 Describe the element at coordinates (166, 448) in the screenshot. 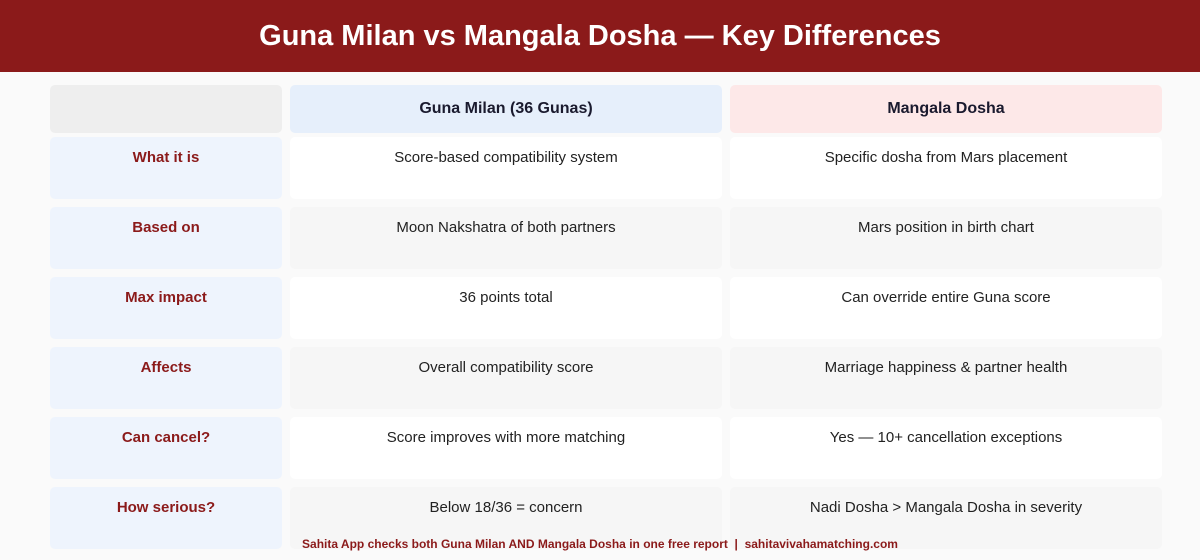

I see `row-label: Can cancel?` at that location.